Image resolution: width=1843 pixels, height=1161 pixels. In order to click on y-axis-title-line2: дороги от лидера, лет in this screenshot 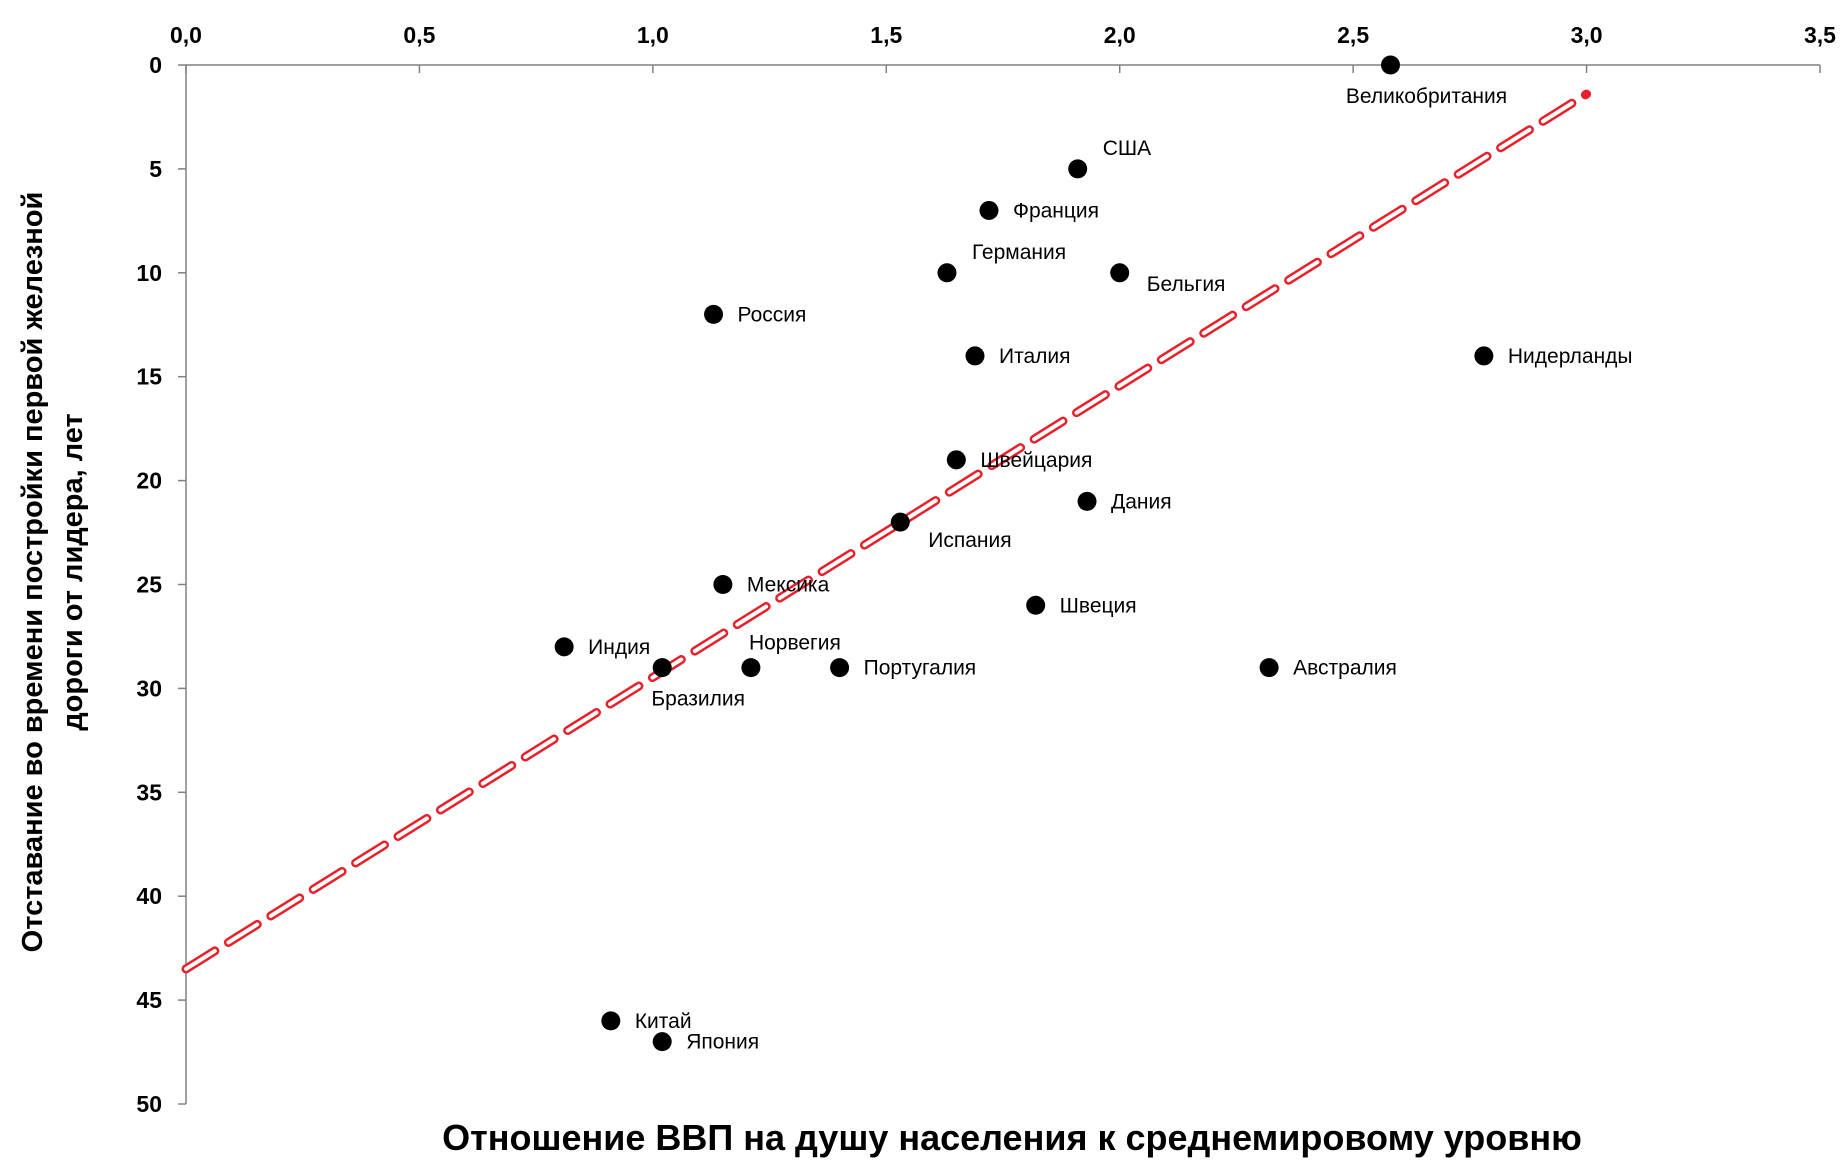, I will do `click(73, 572)`.